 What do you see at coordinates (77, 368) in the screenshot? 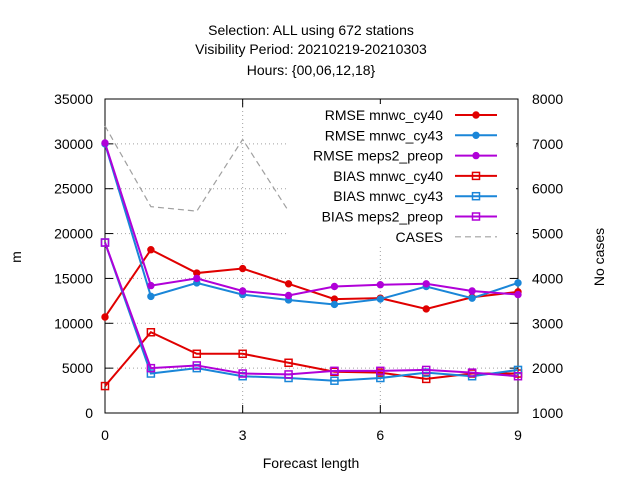
I see `y-tick-label: 5000` at bounding box center [77, 368].